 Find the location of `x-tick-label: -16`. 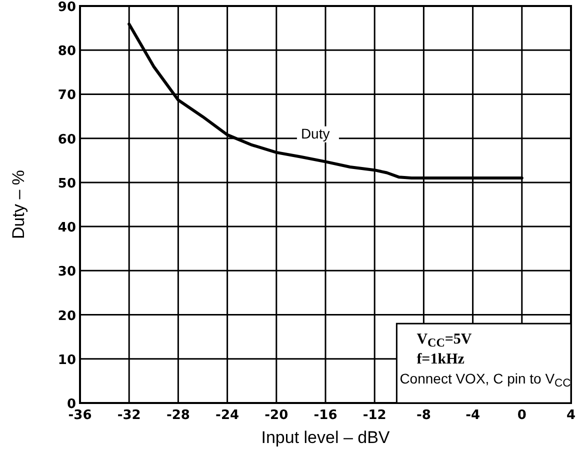

x-tick-label: -16 is located at coordinates (326, 415).